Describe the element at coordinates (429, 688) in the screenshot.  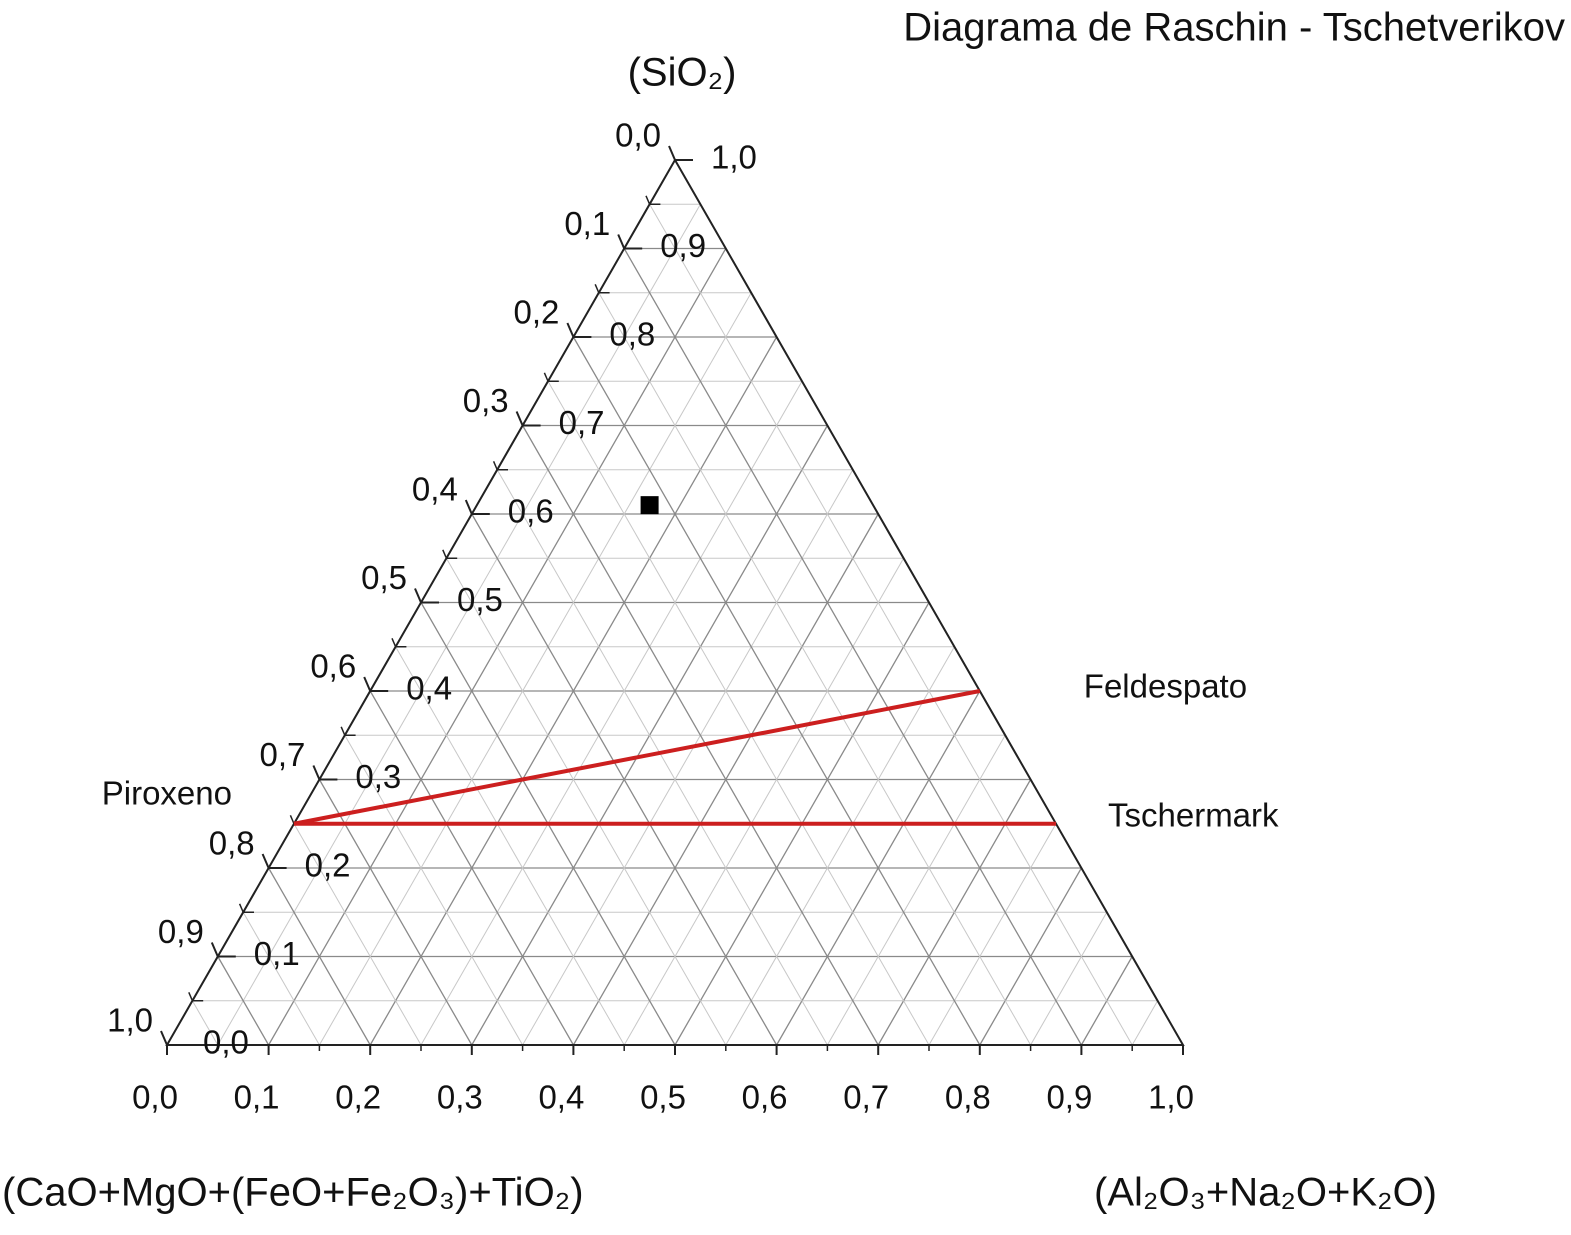
I see `right-tick-label: 0,4` at that location.